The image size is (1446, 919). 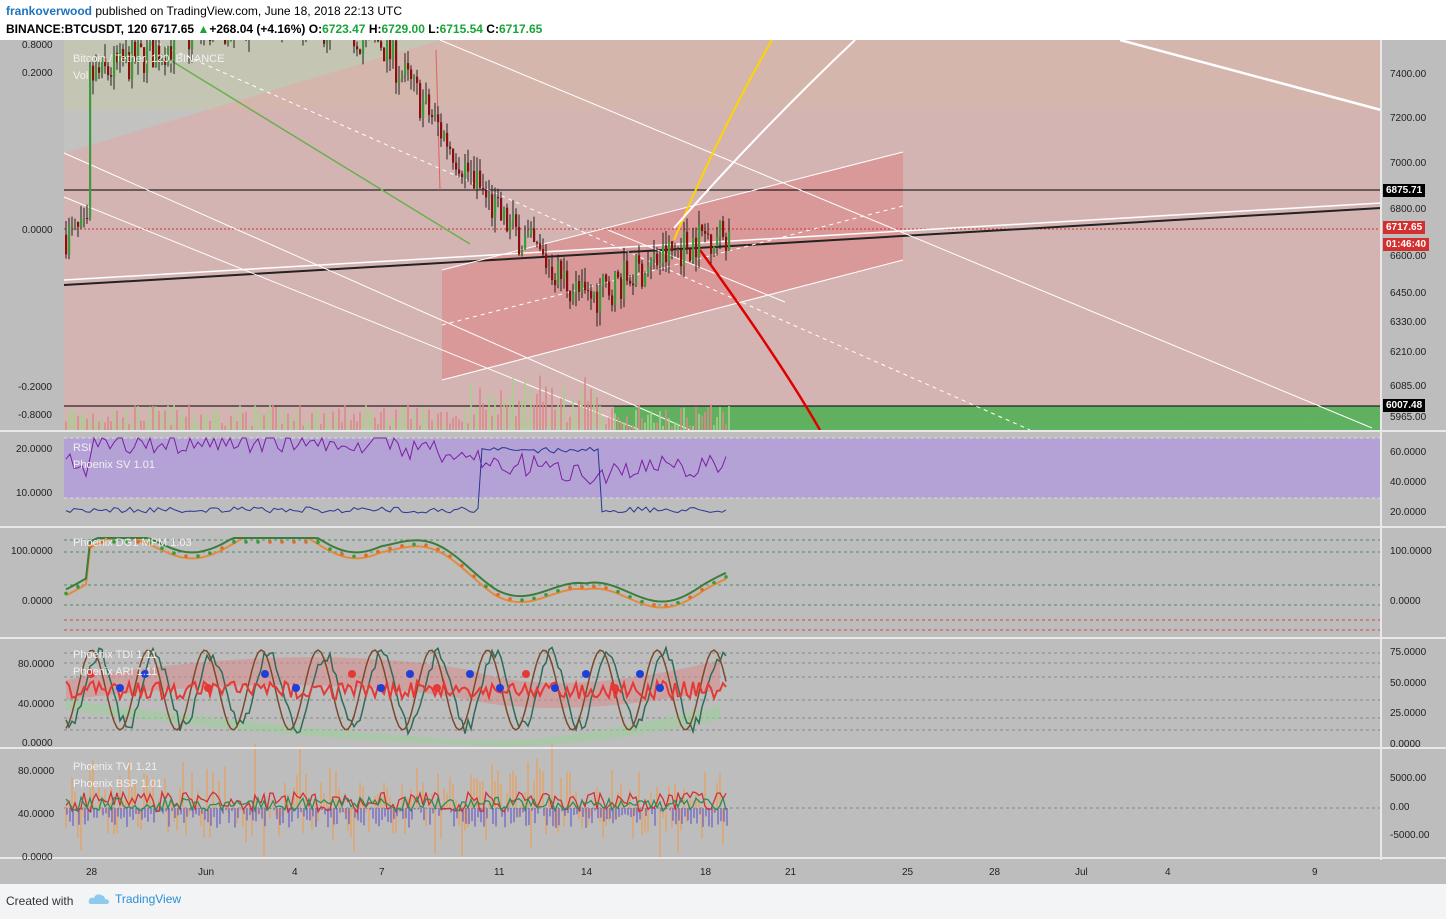 What do you see at coordinates (1081, 872) in the screenshot?
I see `x-tick: Jul` at bounding box center [1081, 872].